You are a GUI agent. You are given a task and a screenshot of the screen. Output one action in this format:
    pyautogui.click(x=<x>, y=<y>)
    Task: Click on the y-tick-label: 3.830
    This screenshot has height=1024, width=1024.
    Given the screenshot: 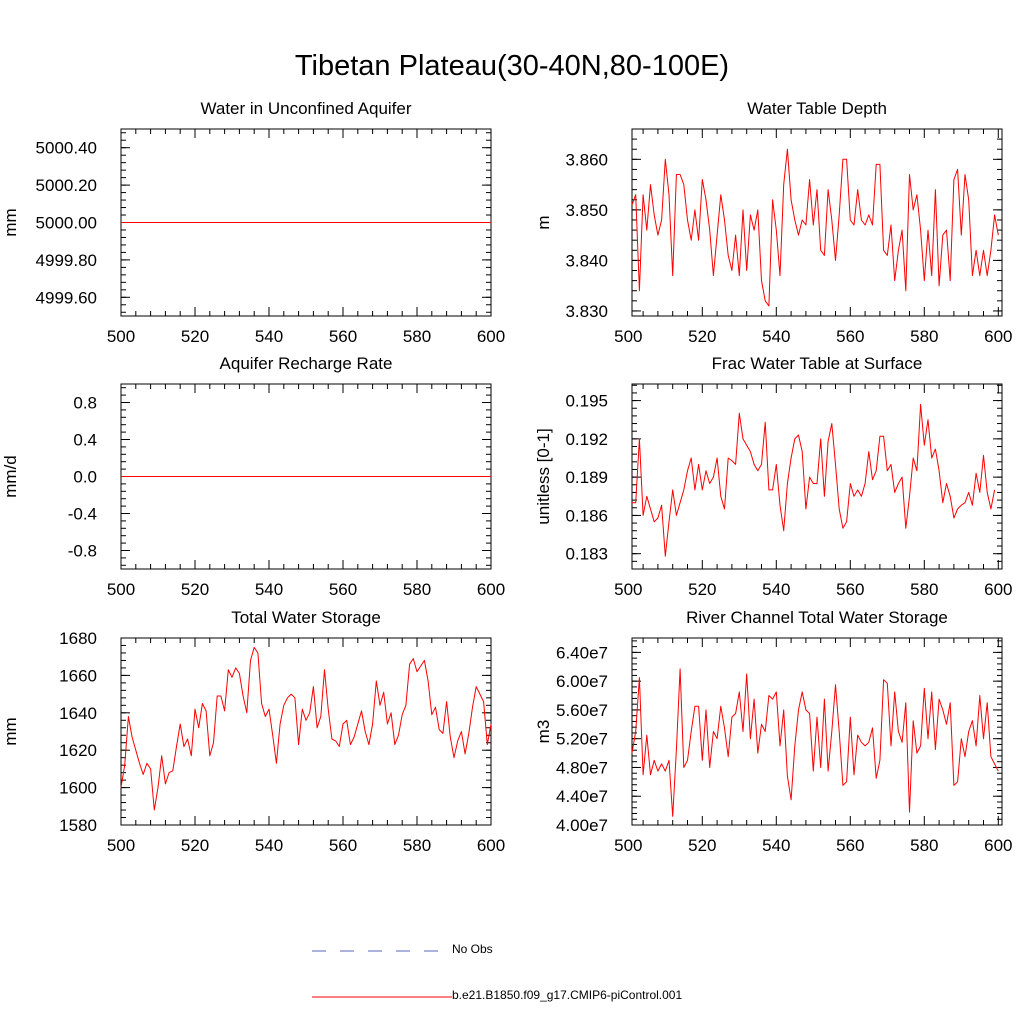 What is the action you would take?
    pyautogui.click(x=586, y=311)
    